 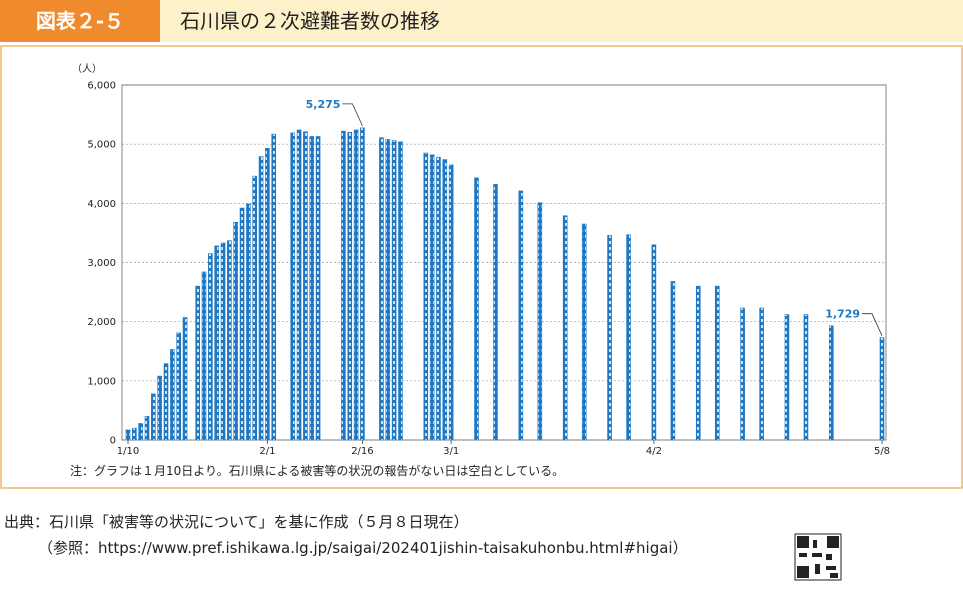 What do you see at coordinates (128, 451) in the screenshot?
I see `x-tick-label: 1/10` at bounding box center [128, 451].